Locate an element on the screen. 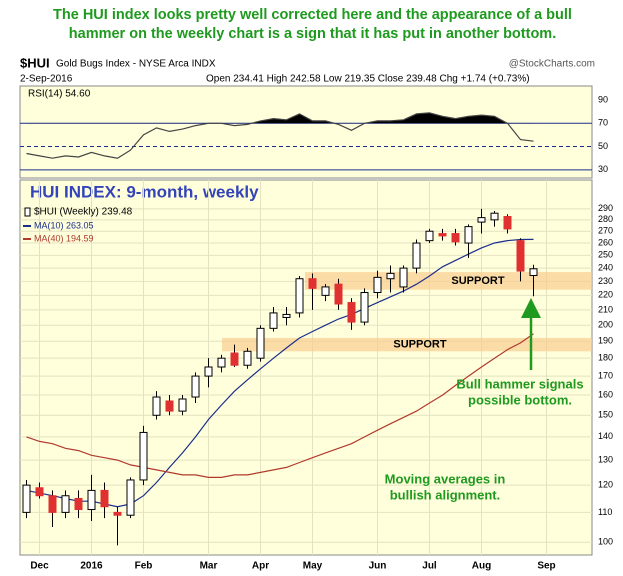 This screenshot has height=576, width=623. y-tick-label: 190 is located at coordinates (605, 341).